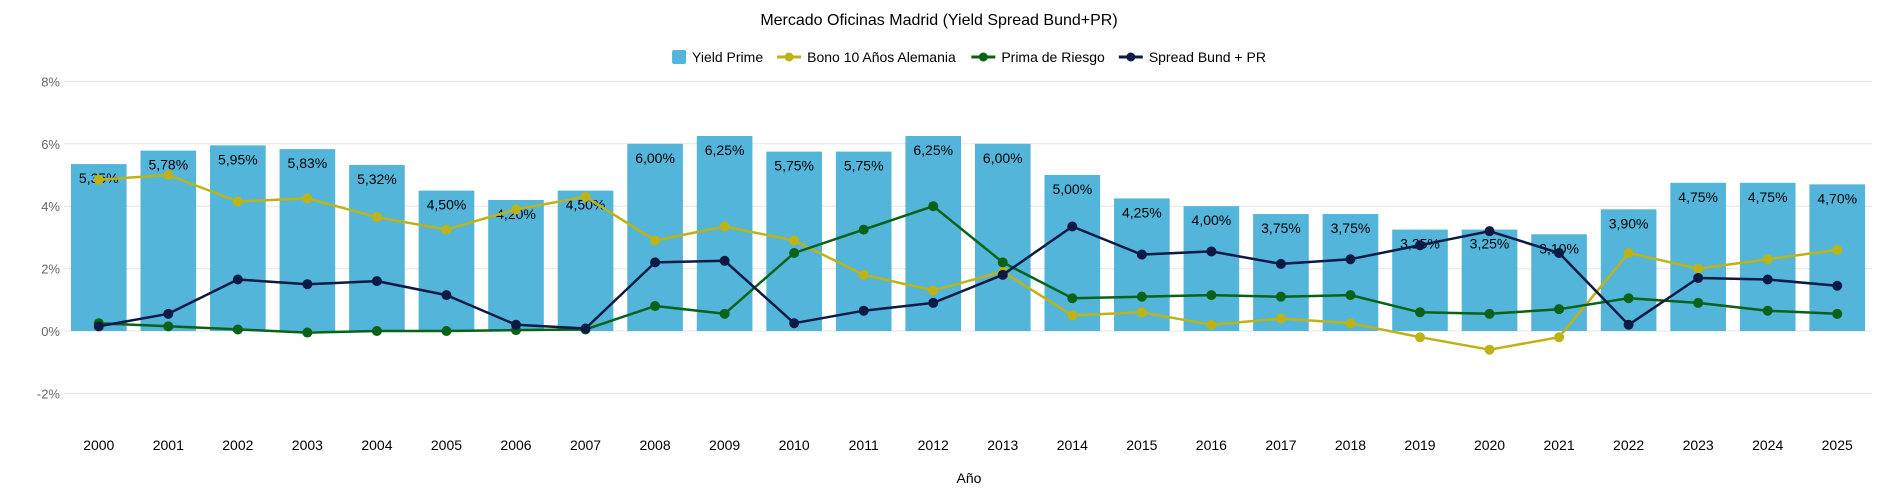 The width and height of the screenshot is (1878, 499). Describe the element at coordinates (866, 57) in the screenshot. I see `legend-item-bono-10-anos-alemania: Bono 10 Años Alemania` at that location.